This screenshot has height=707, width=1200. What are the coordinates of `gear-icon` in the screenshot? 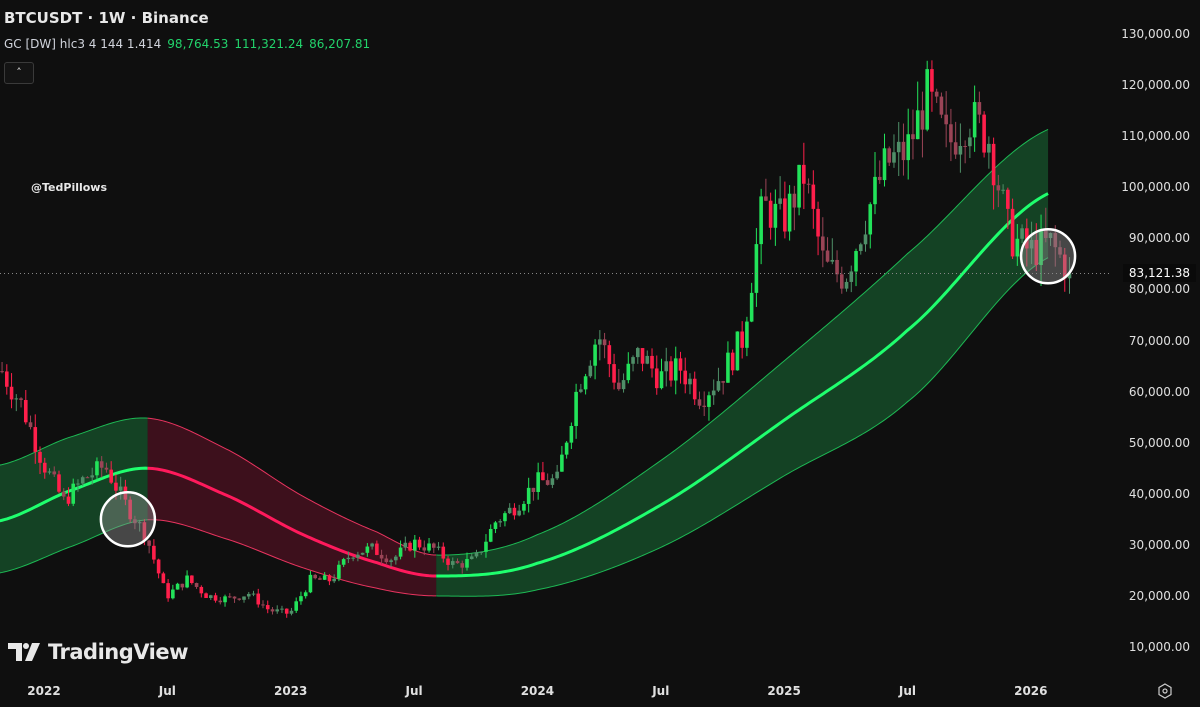 It's located at (1165, 691).